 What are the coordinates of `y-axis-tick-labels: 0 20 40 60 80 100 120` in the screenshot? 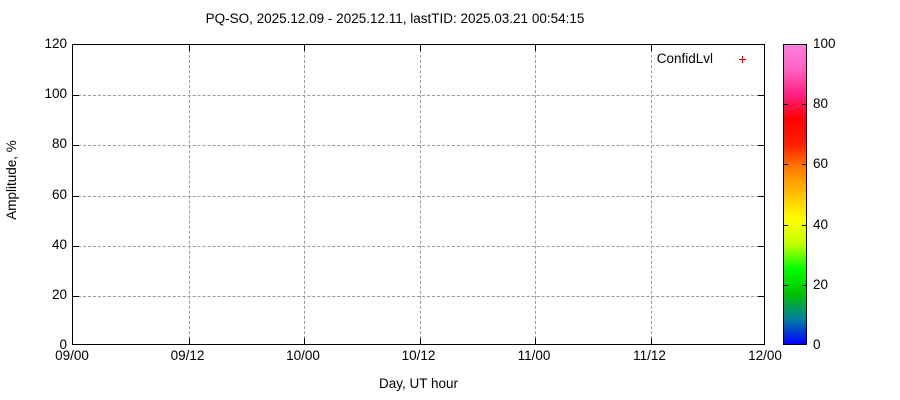 It's located at (33, 194).